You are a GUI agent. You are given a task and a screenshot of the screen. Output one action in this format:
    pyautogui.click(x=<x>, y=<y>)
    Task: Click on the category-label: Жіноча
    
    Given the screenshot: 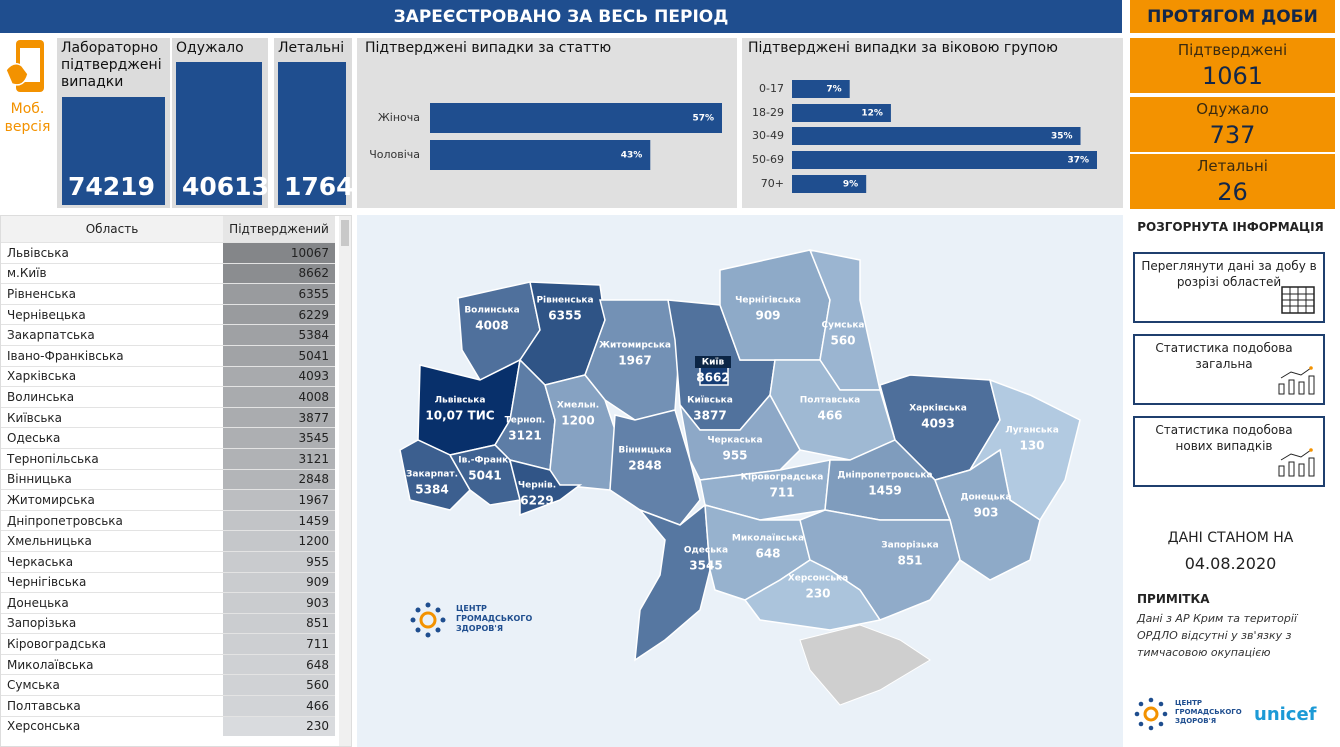 What is the action you would take?
    pyautogui.click(x=399, y=117)
    